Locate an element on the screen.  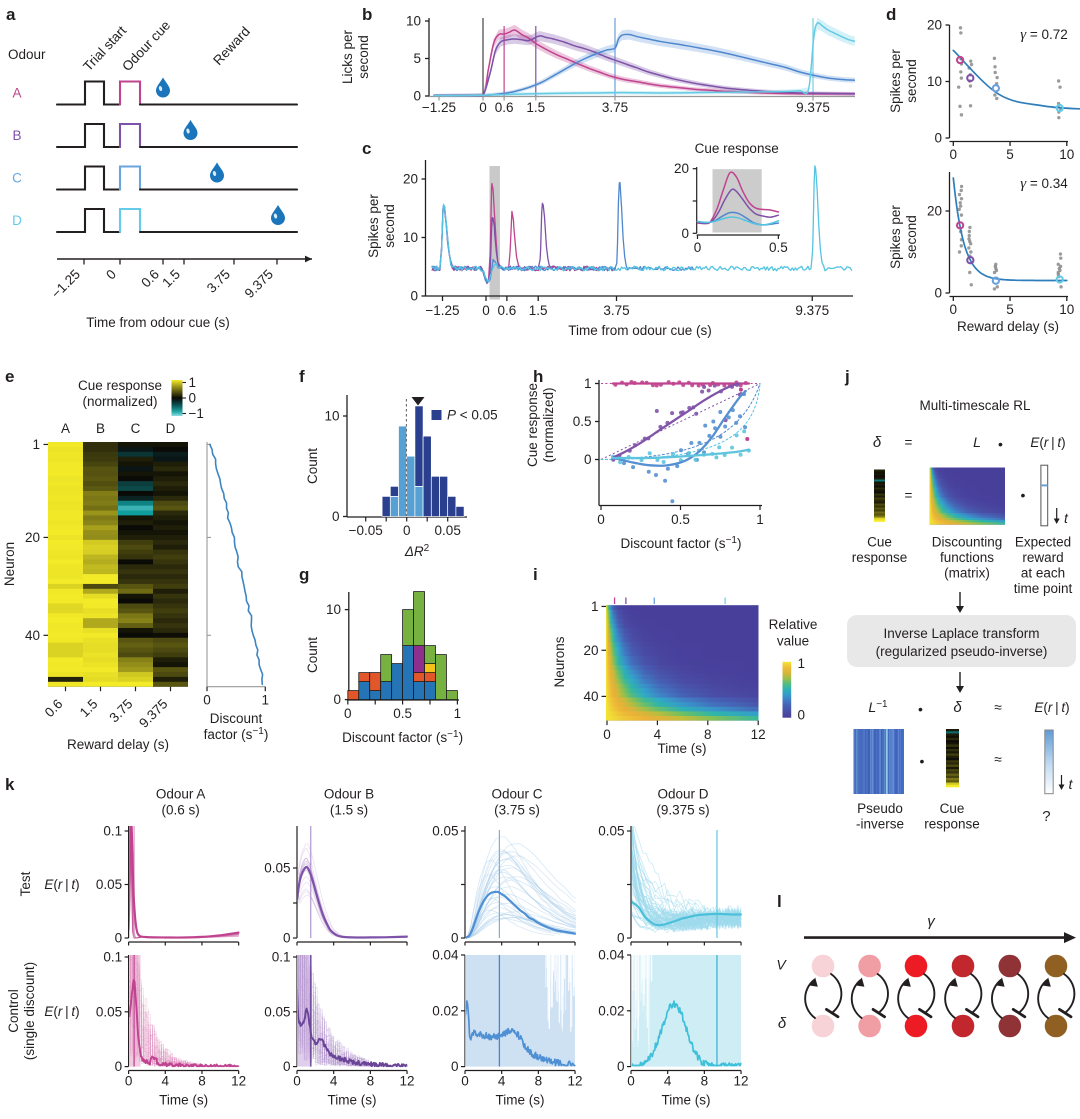
svg-text: B is located at coordinates (100, 428).